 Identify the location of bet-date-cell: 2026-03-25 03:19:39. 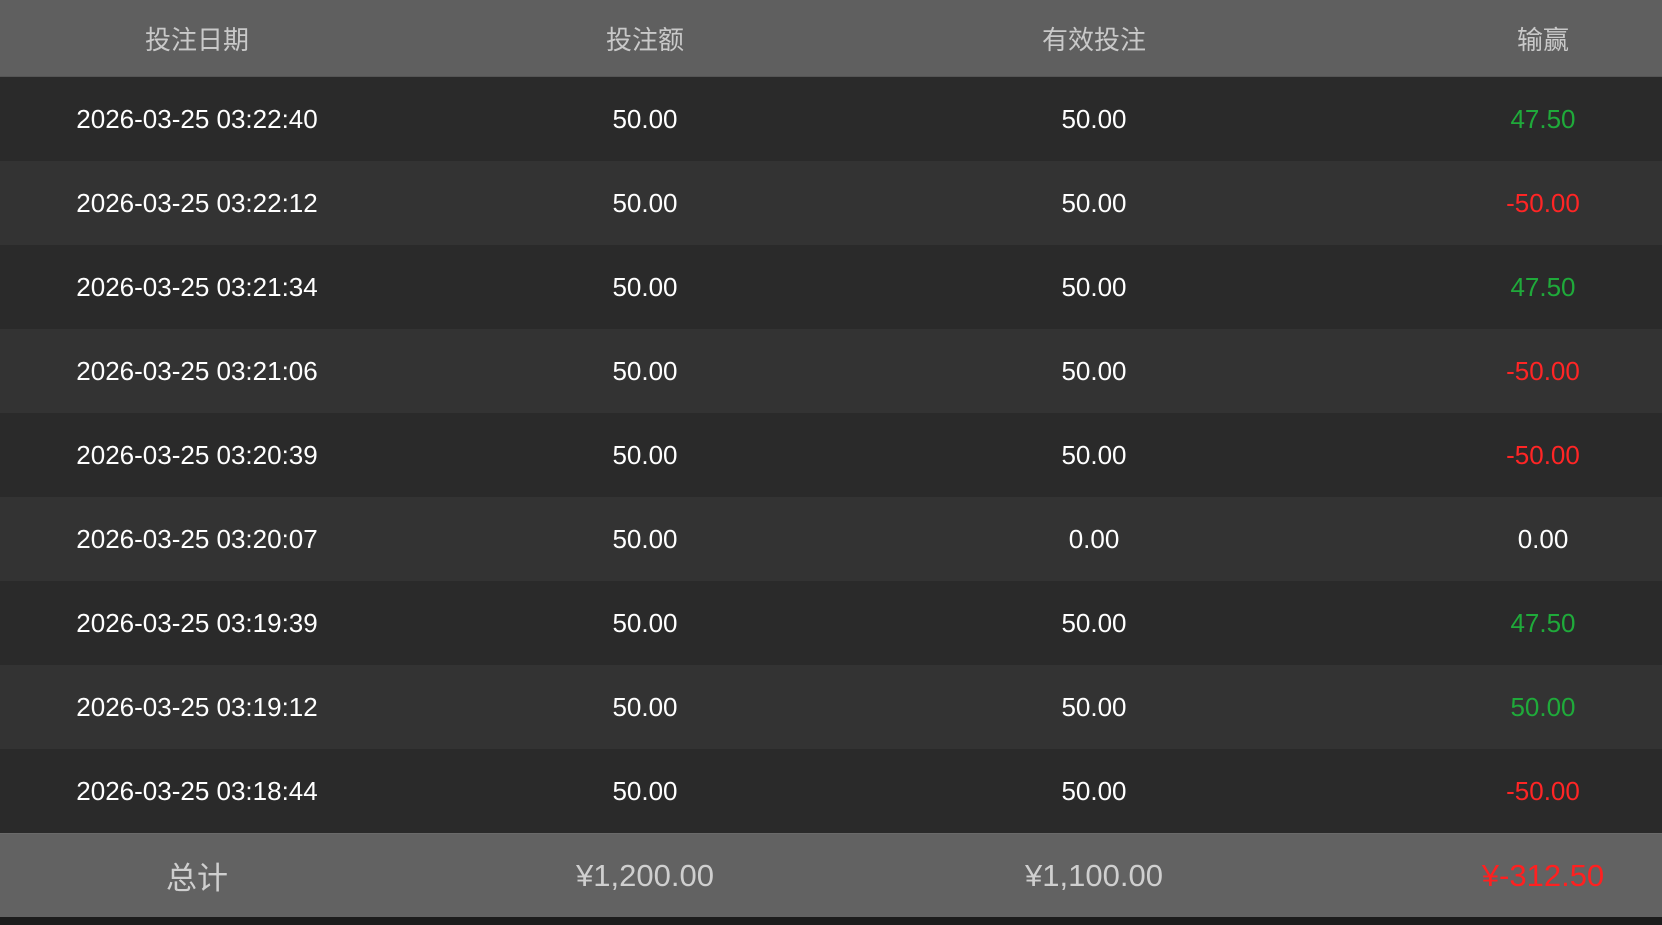
(197, 622).